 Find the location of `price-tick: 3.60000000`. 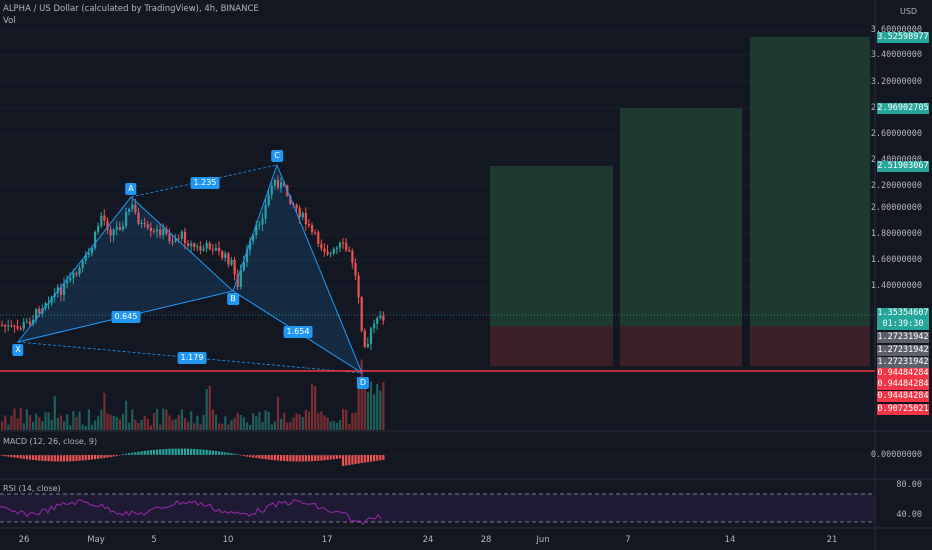

price-tick: 3.60000000 is located at coordinates (896, 30).